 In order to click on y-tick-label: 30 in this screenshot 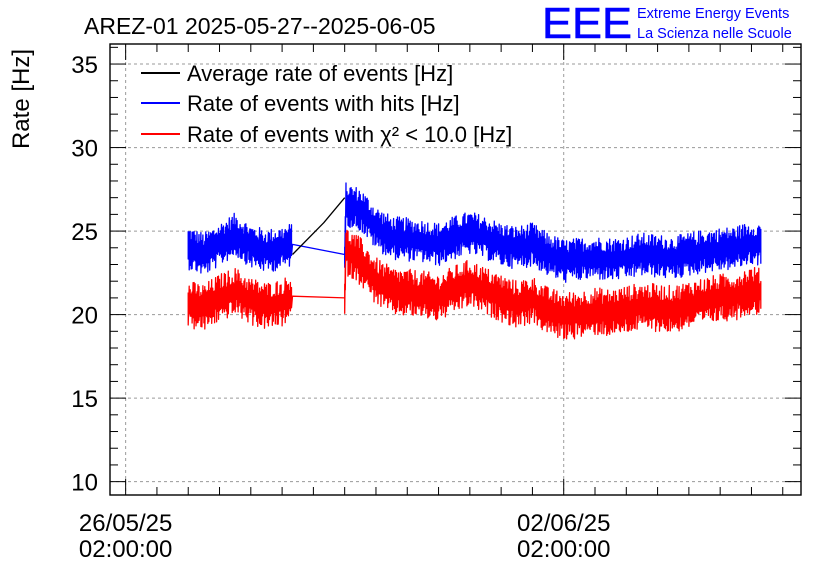, I will do `click(84, 149)`.